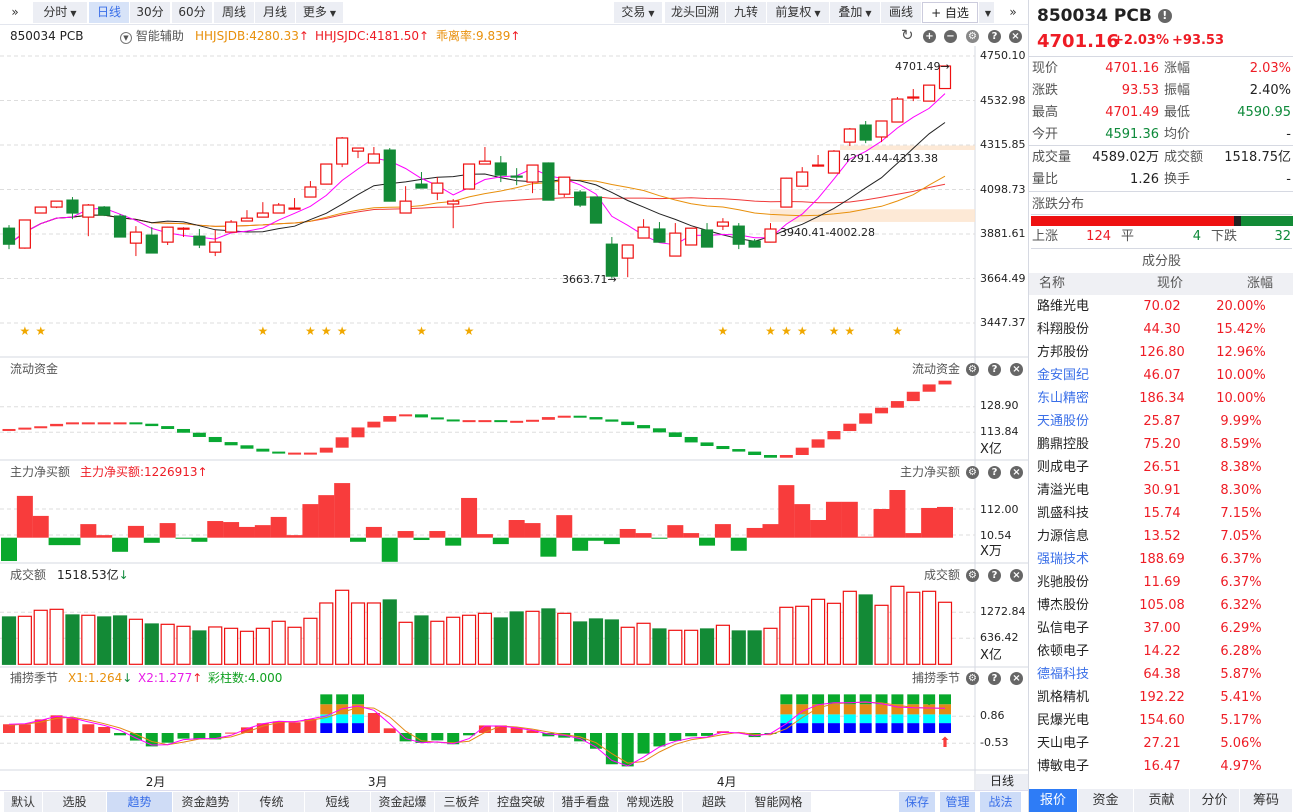 This screenshot has height=812, width=1293. Describe the element at coordinates (73, 13) in the screenshot. I see `chevron-down-icon: ▼` at that location.